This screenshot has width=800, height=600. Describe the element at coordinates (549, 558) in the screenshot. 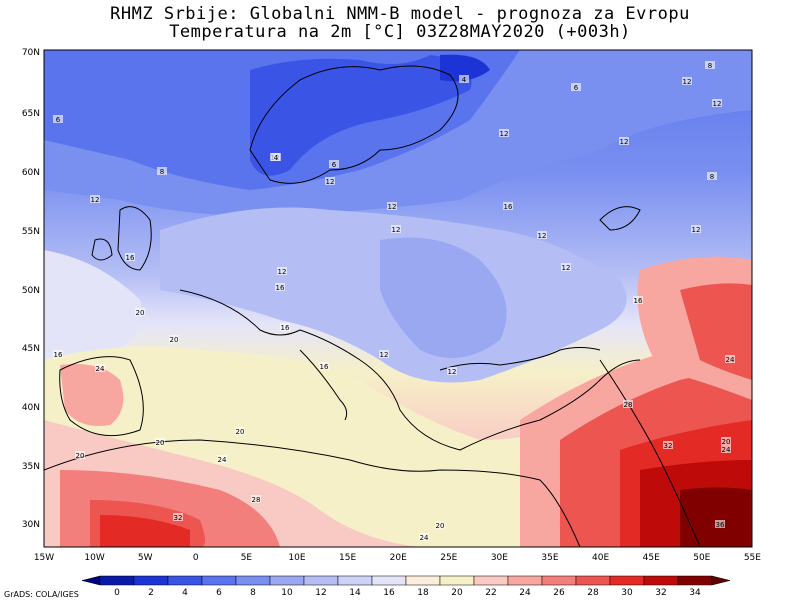

I see `longitude-label: 35E` at that location.